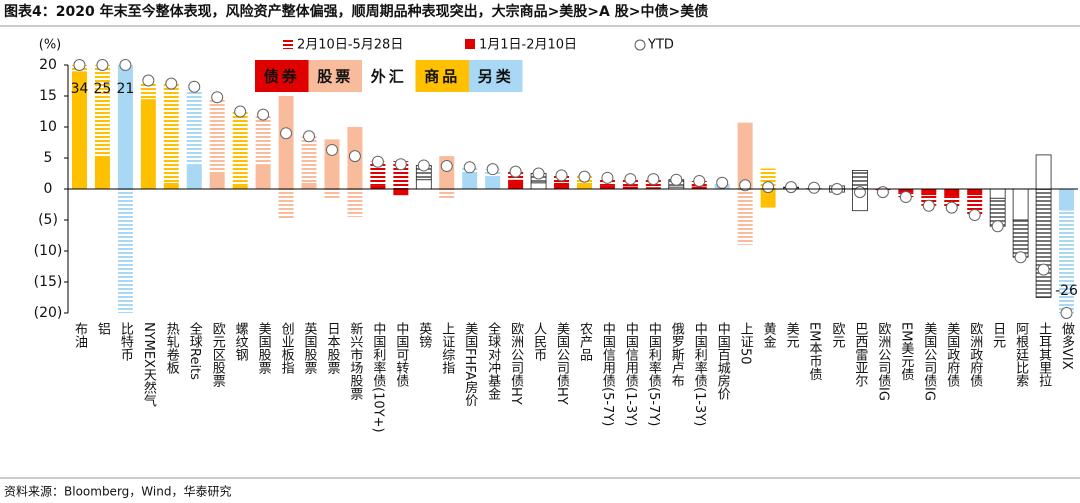 The width and height of the screenshot is (1080, 503). What do you see at coordinates (815, 351) in the screenshot?
I see `x-tick-label: EM本币债` at bounding box center [815, 351].